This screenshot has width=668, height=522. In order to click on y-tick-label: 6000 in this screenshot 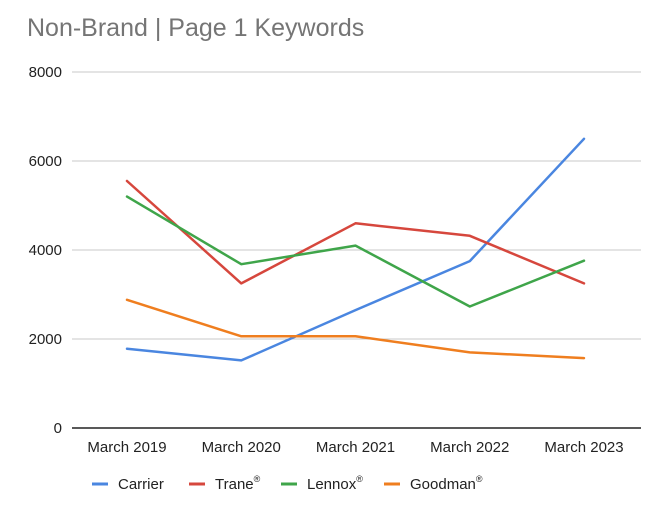, I will do `click(45, 161)`.